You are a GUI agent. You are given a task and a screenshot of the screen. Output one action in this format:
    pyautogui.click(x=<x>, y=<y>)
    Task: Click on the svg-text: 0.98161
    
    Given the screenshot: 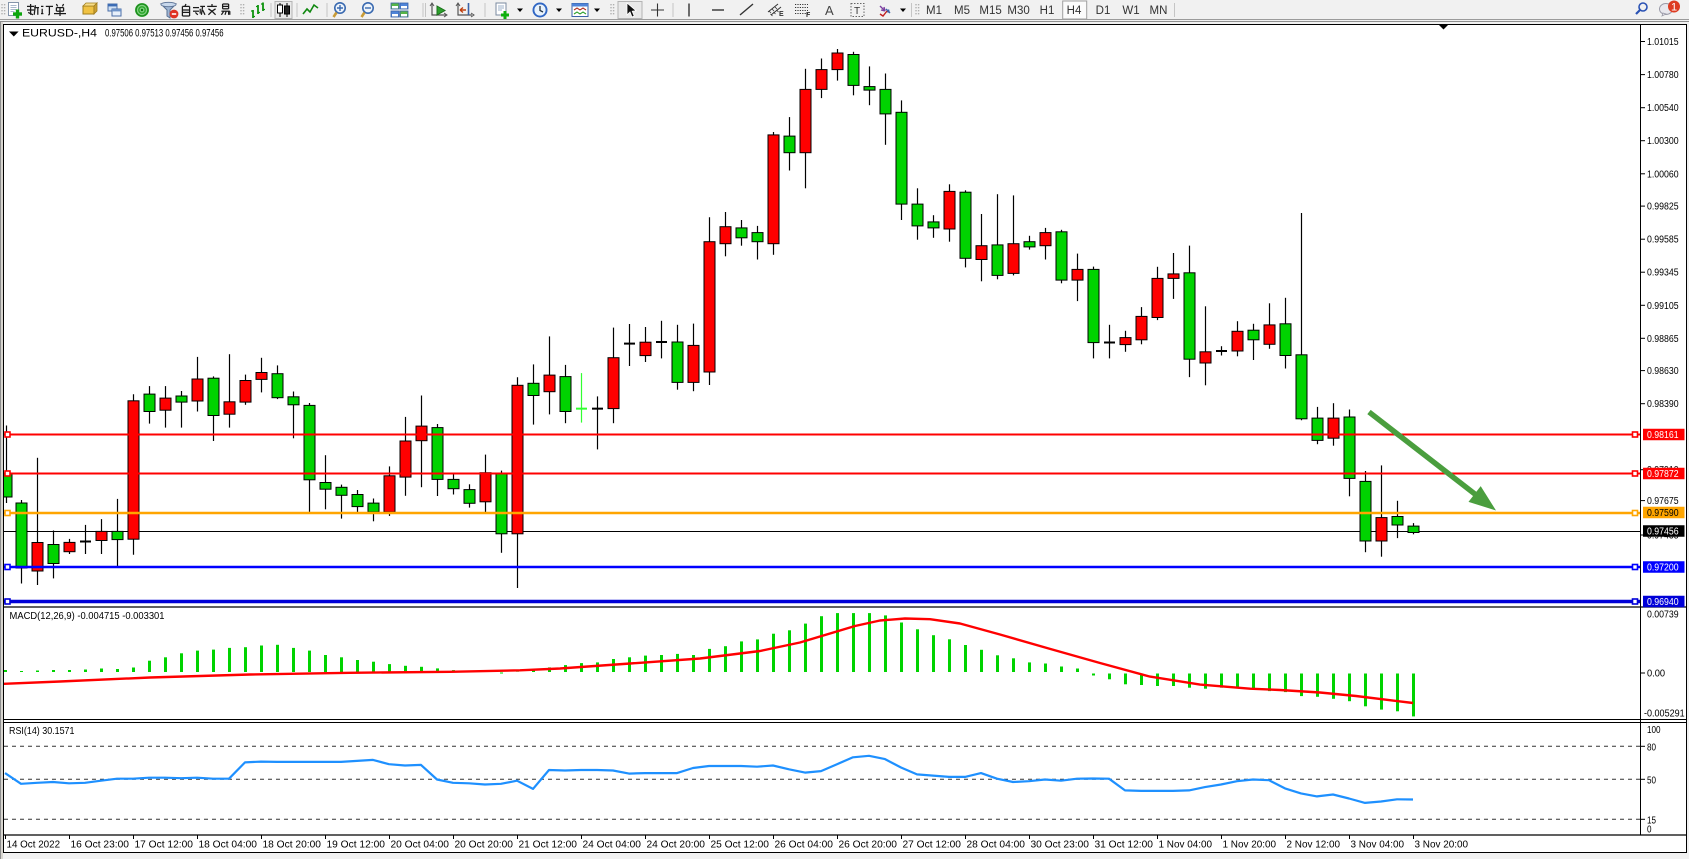 What is the action you would take?
    pyautogui.click(x=1663, y=435)
    